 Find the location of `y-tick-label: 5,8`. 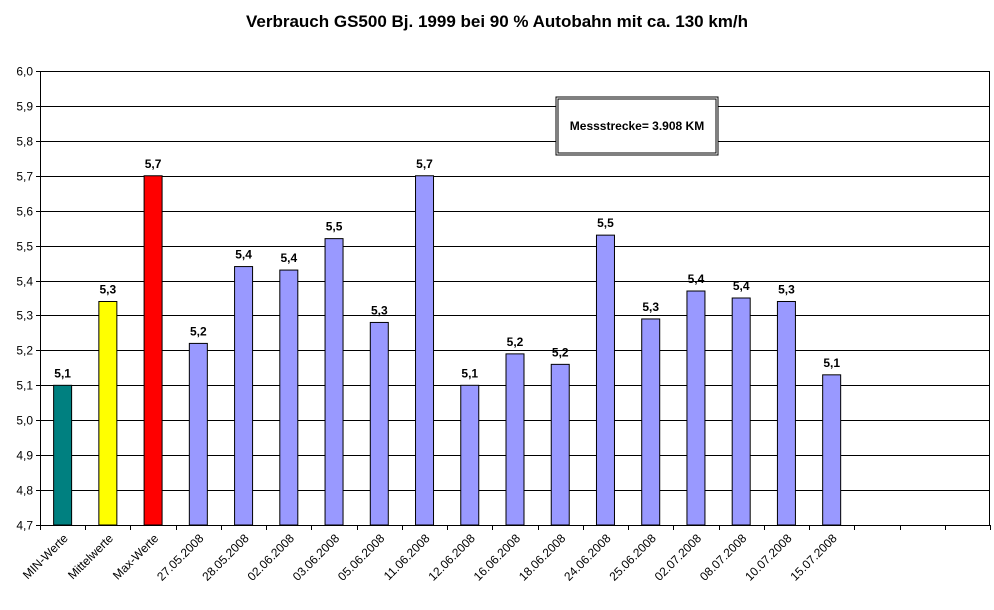

y-tick-label: 5,8 is located at coordinates (24, 142).